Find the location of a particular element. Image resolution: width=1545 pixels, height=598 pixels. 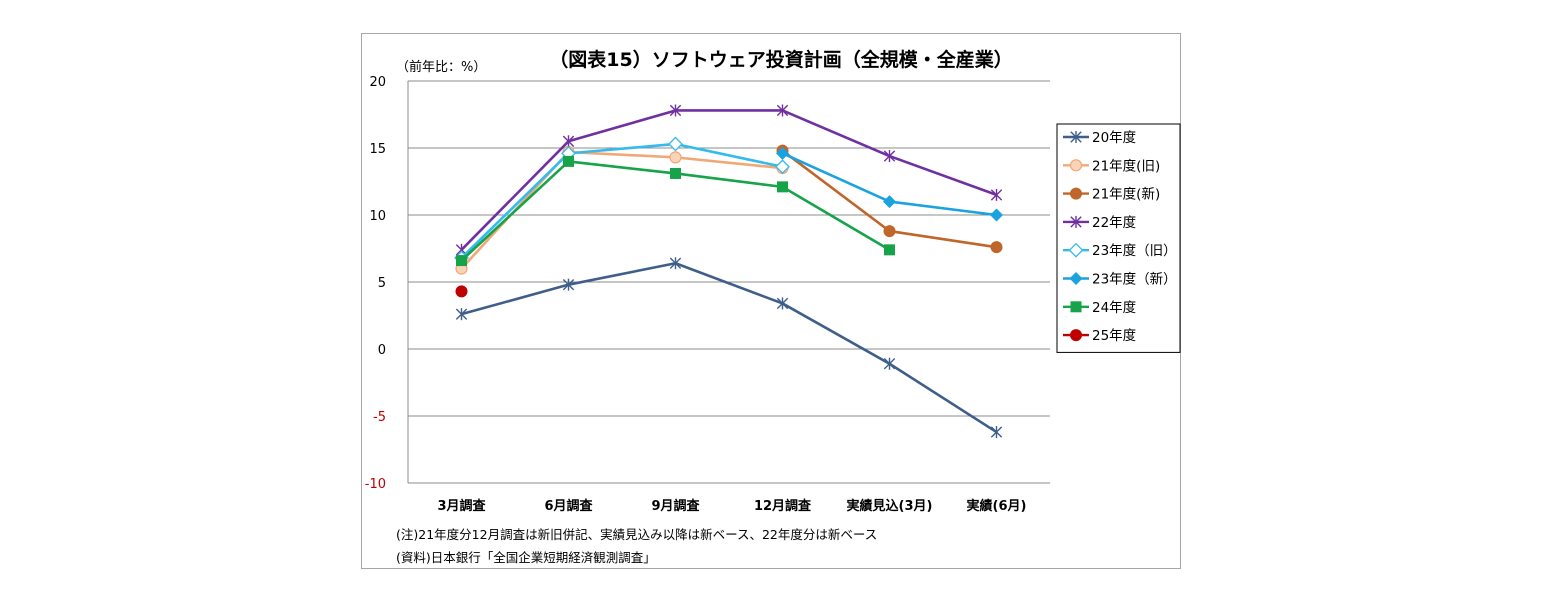

legend-item: 23年度（新） is located at coordinates (1120, 280).